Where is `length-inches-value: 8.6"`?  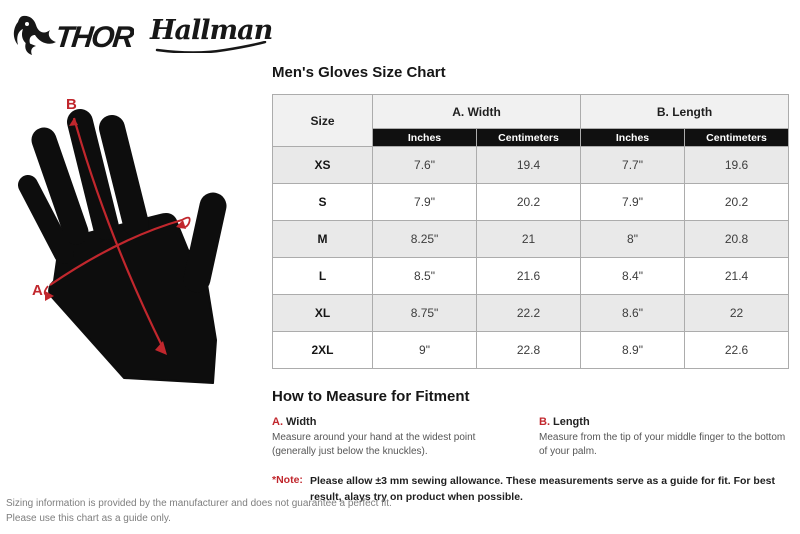
length-inches-value: 8.6" is located at coordinates (633, 313).